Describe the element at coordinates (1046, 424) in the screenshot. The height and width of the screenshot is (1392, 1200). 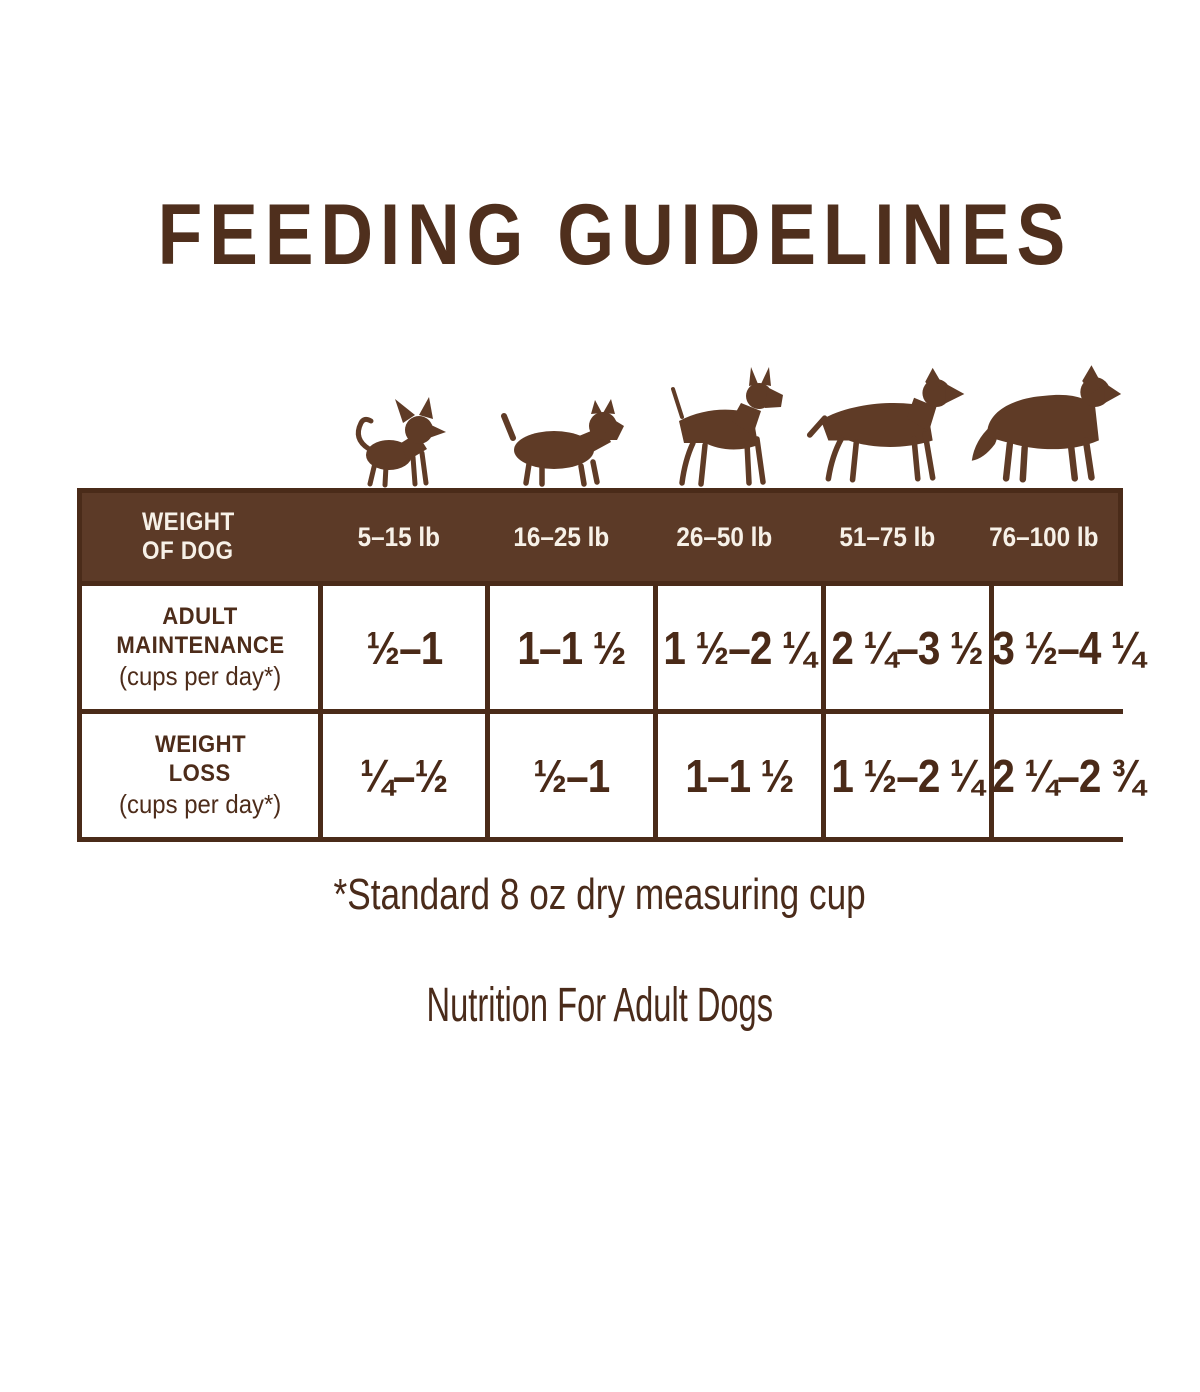
I see `bernese-icon` at that location.